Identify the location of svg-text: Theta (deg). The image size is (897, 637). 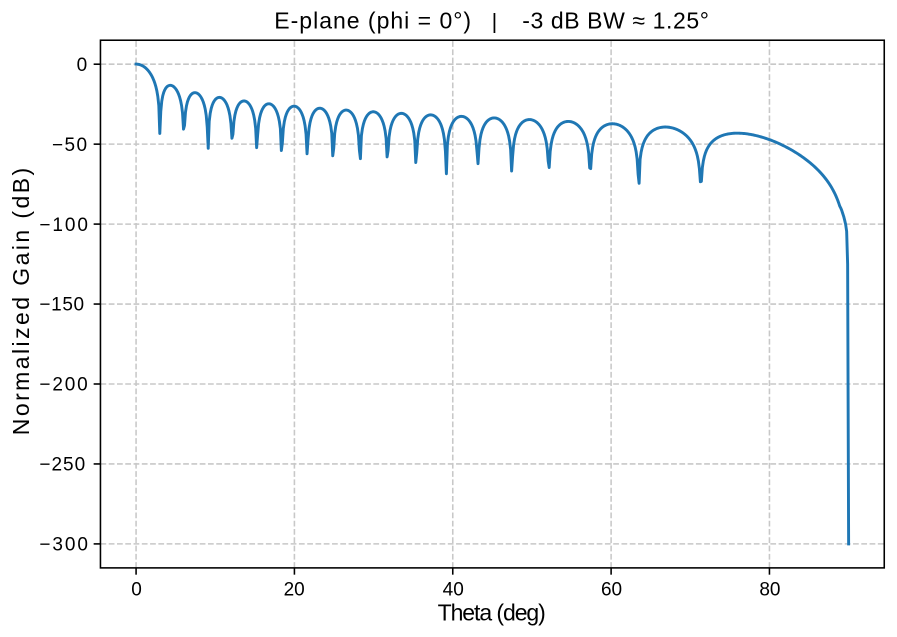
(492, 612).